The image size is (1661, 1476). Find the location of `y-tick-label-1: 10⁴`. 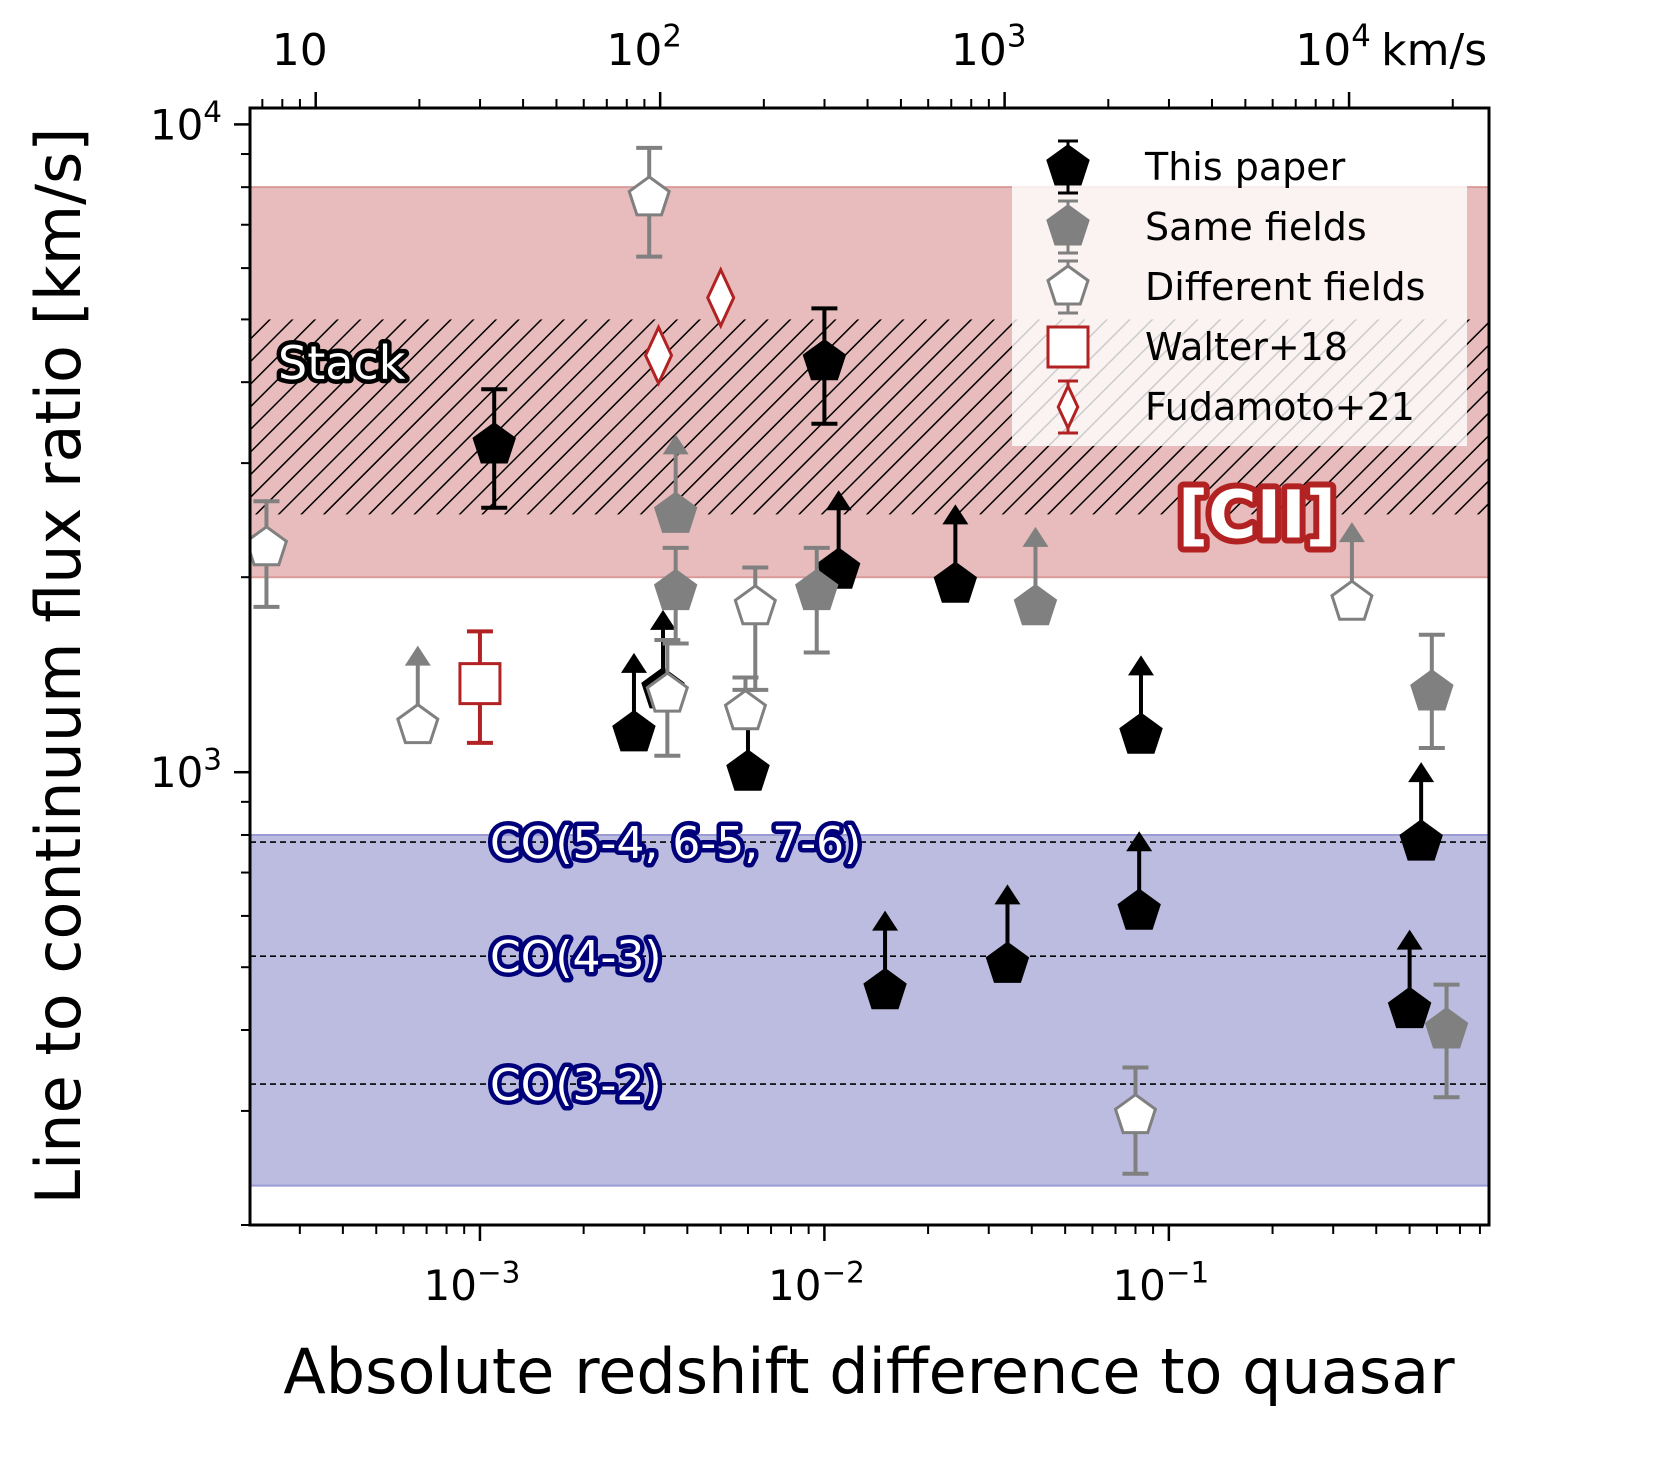

y-tick-label-1: 10⁴ is located at coordinates (186, 122).